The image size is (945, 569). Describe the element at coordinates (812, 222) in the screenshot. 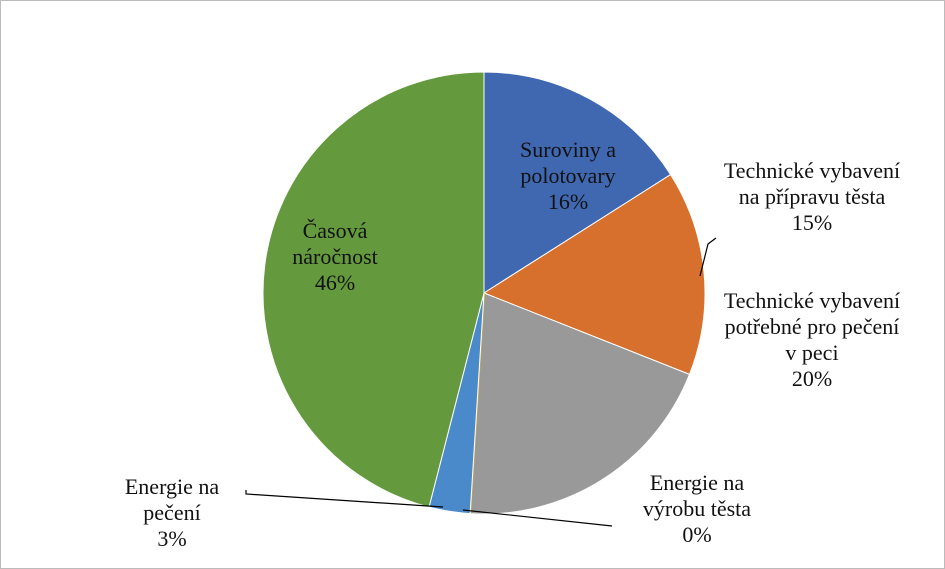

I see `value-label: 15%` at that location.